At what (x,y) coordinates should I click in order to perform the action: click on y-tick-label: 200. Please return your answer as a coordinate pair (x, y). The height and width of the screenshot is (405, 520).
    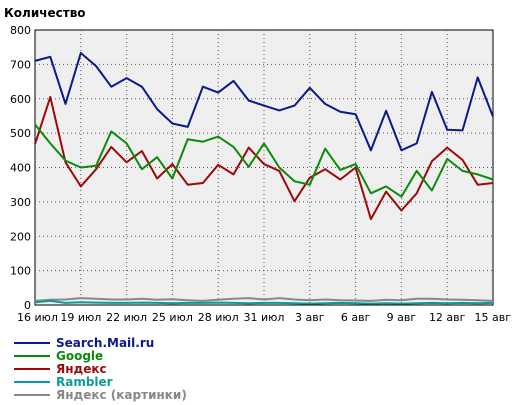
    Looking at the image, I should click on (20, 236).